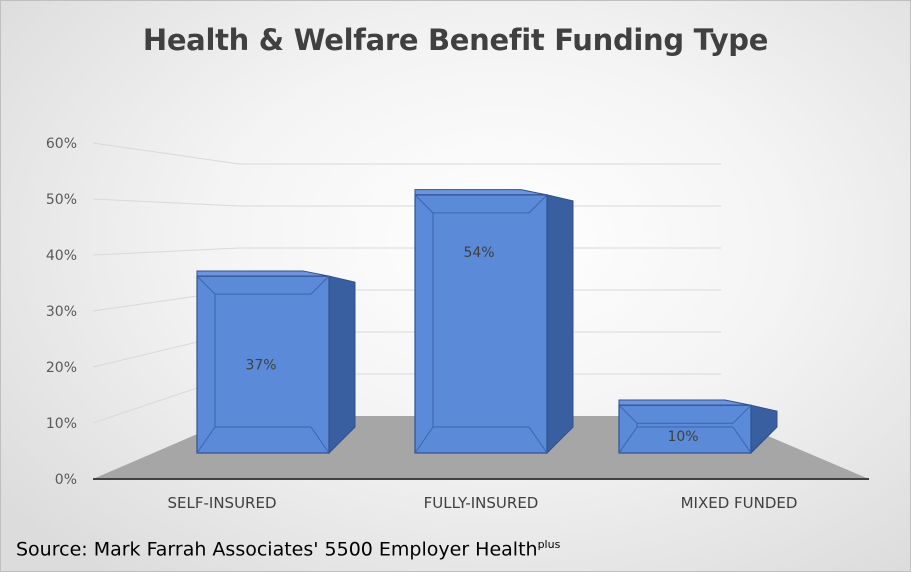  What do you see at coordinates (61, 144) in the screenshot?
I see `y-tick-label: 60%` at bounding box center [61, 144].